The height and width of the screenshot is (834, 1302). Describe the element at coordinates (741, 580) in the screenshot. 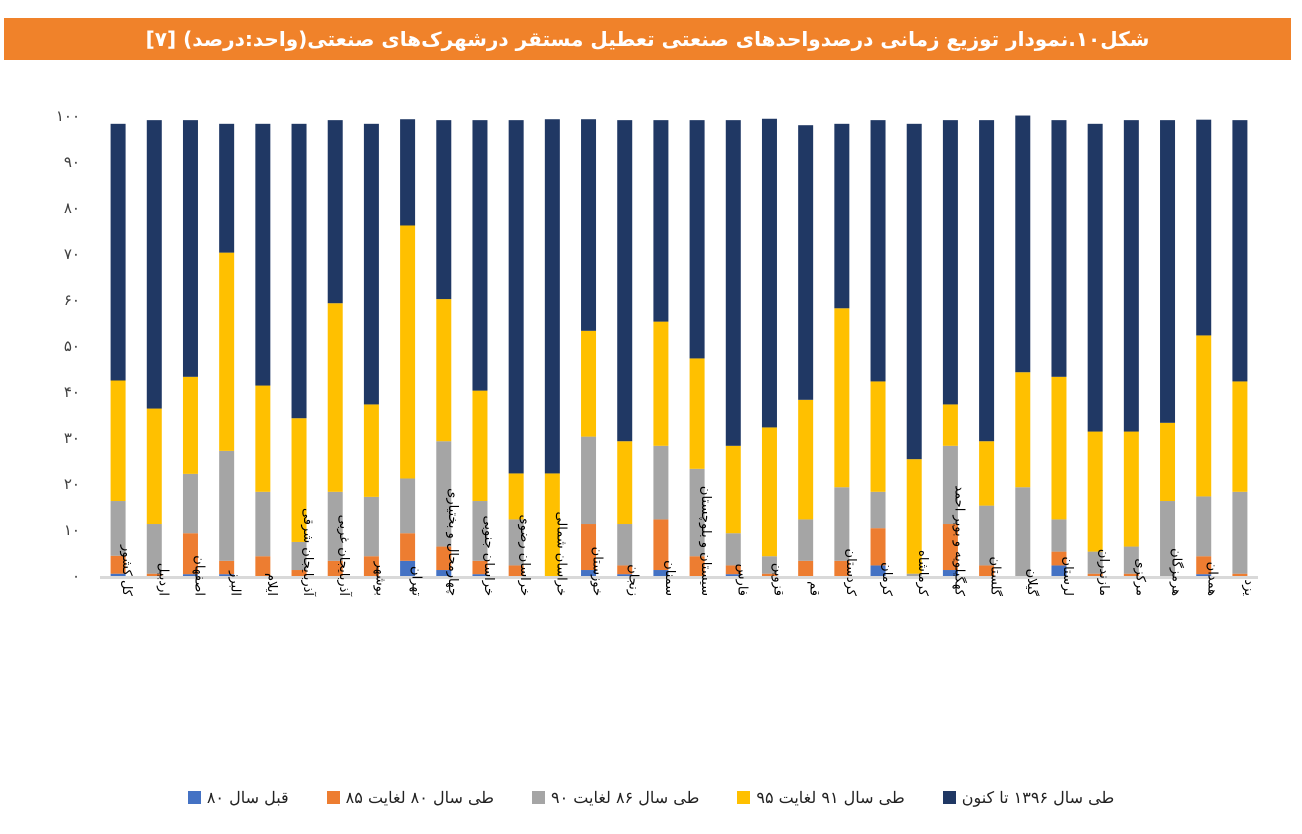

I see `x-tick-label: فارس` at that location.